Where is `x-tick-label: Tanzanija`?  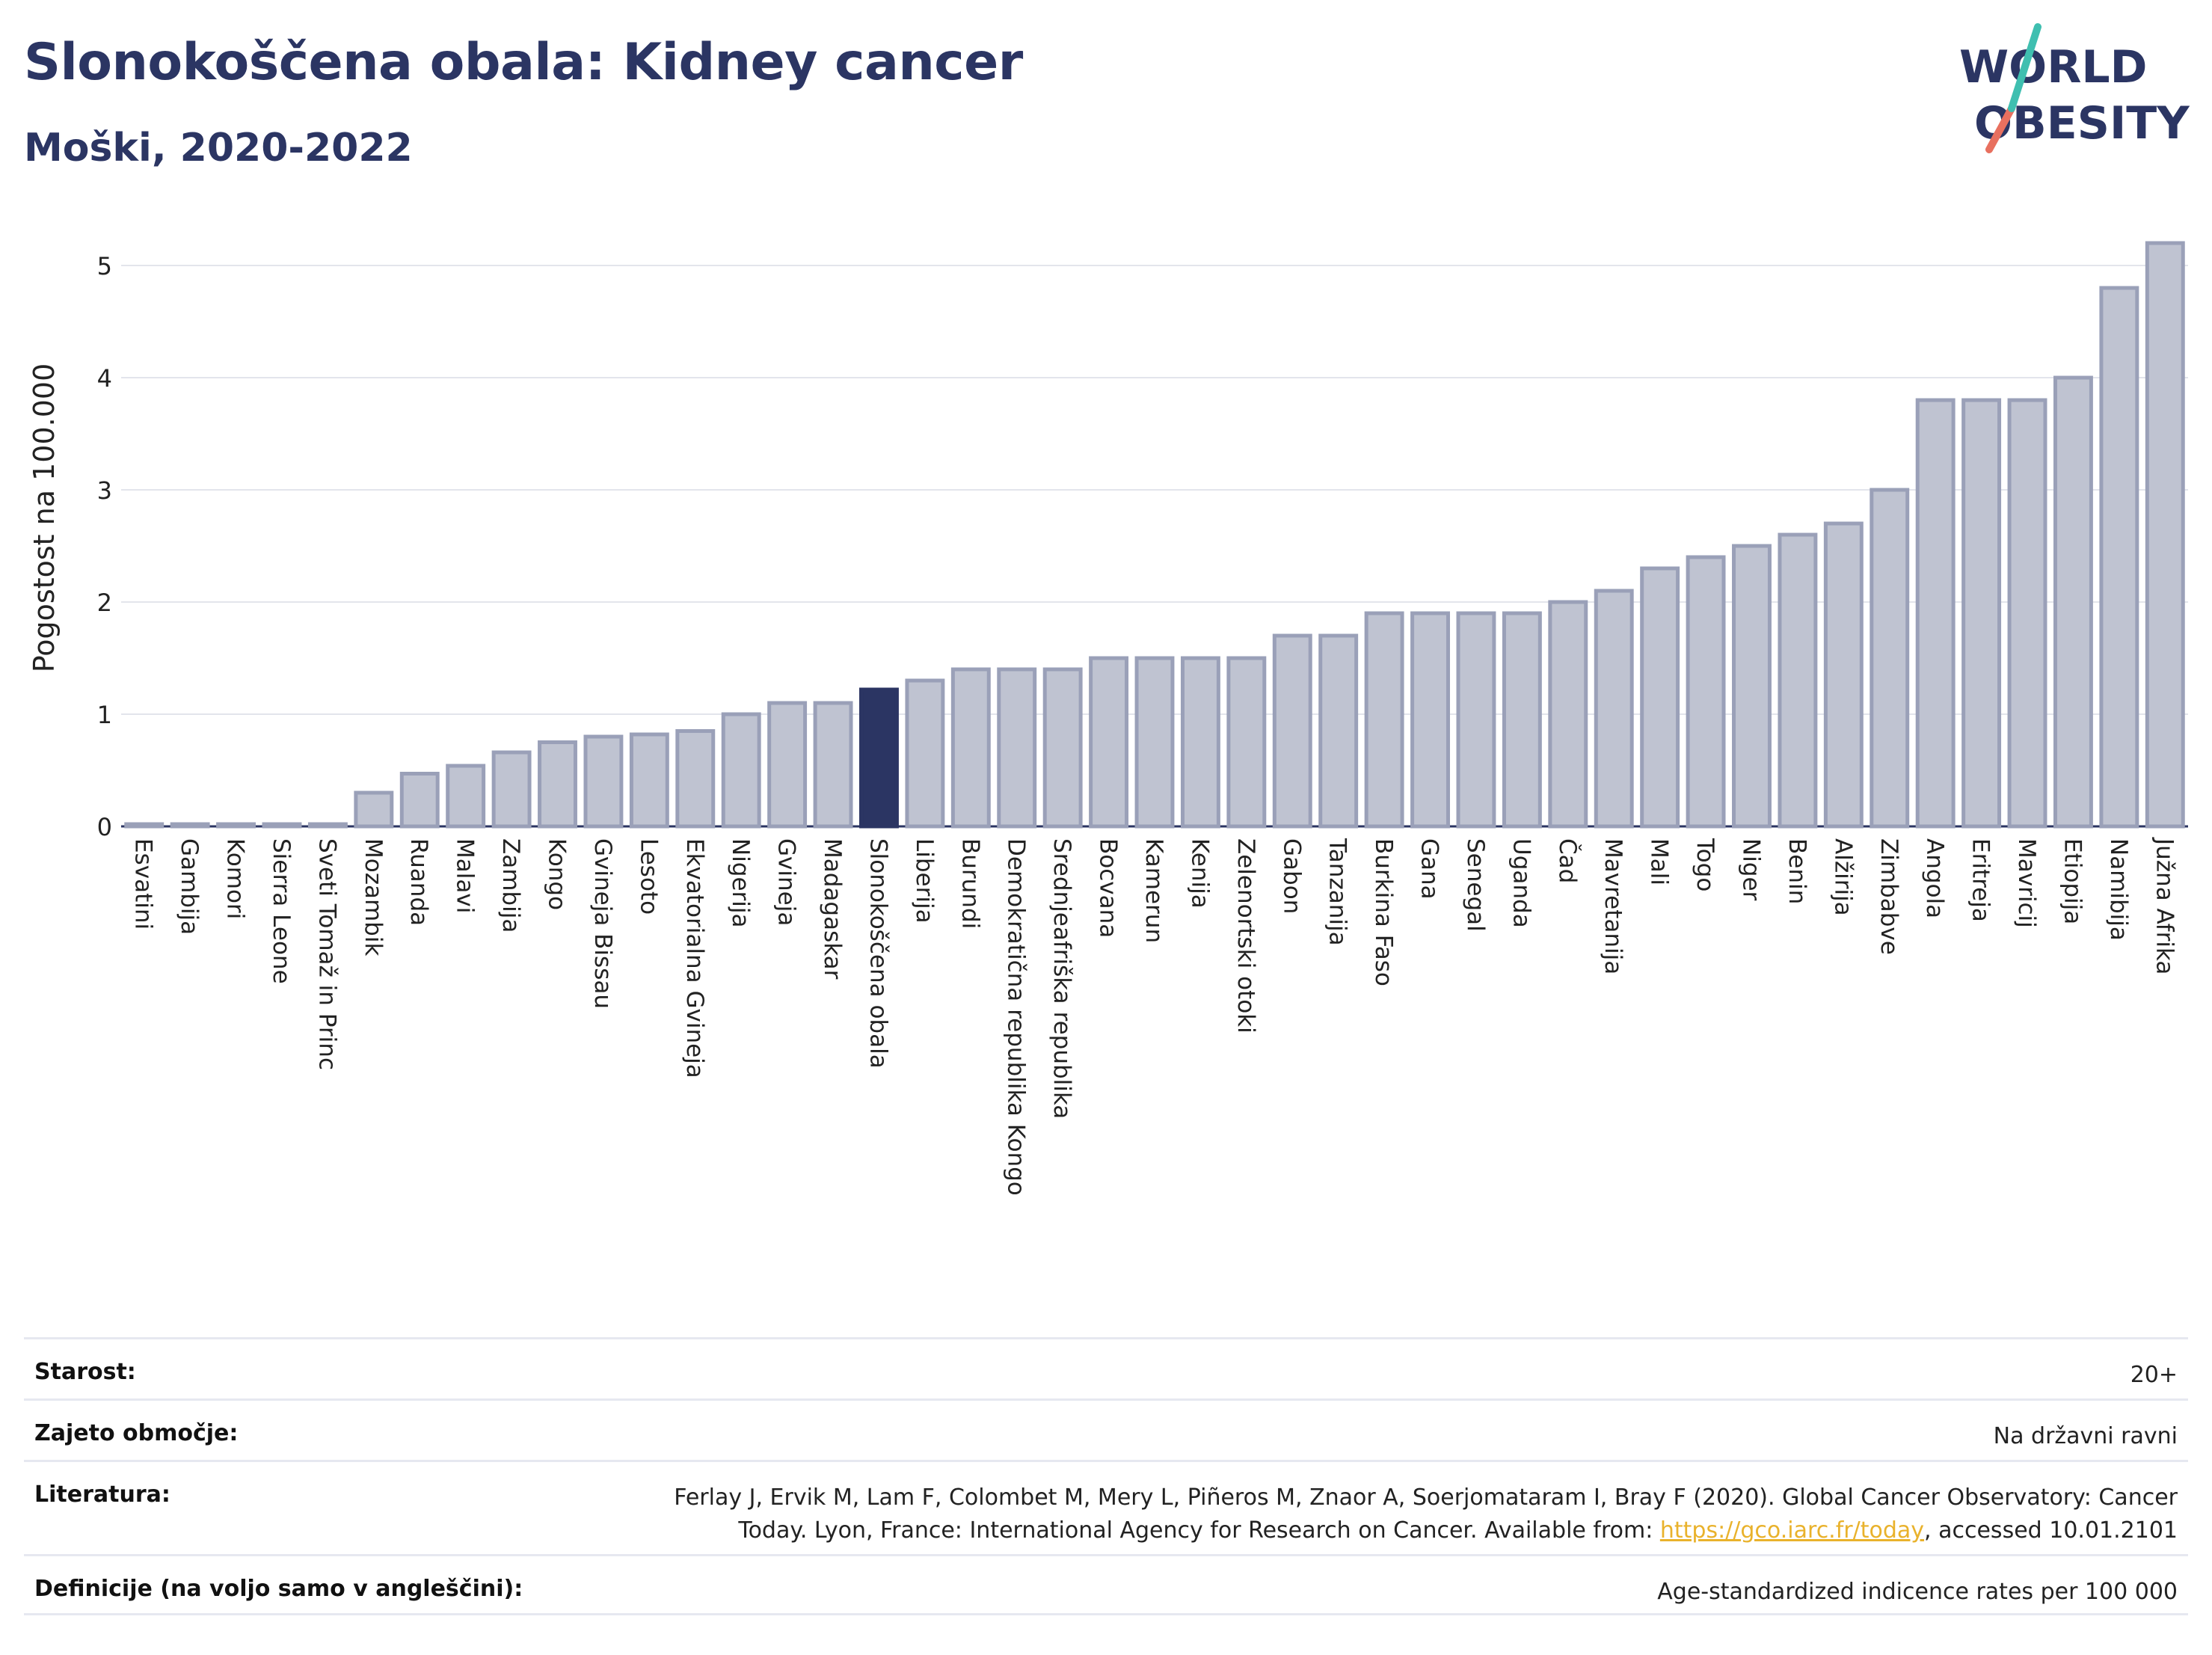 x-tick-label: Tanzanija is located at coordinates (1337, 892).